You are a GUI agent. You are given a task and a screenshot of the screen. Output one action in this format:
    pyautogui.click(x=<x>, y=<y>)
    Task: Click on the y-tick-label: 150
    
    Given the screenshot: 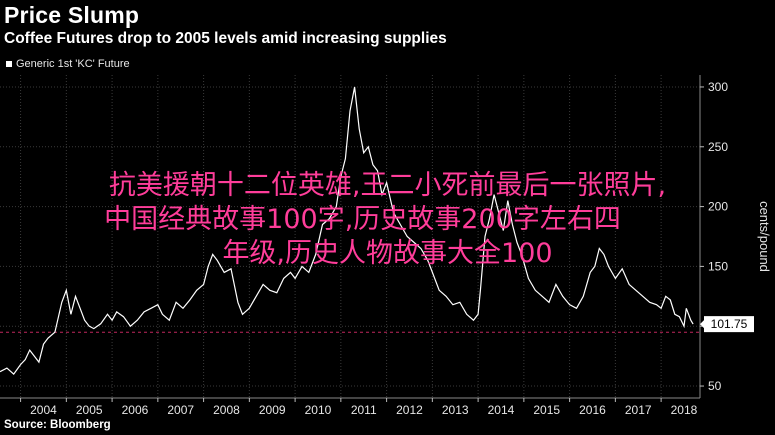 What is the action you would take?
    pyautogui.click(x=718, y=266)
    